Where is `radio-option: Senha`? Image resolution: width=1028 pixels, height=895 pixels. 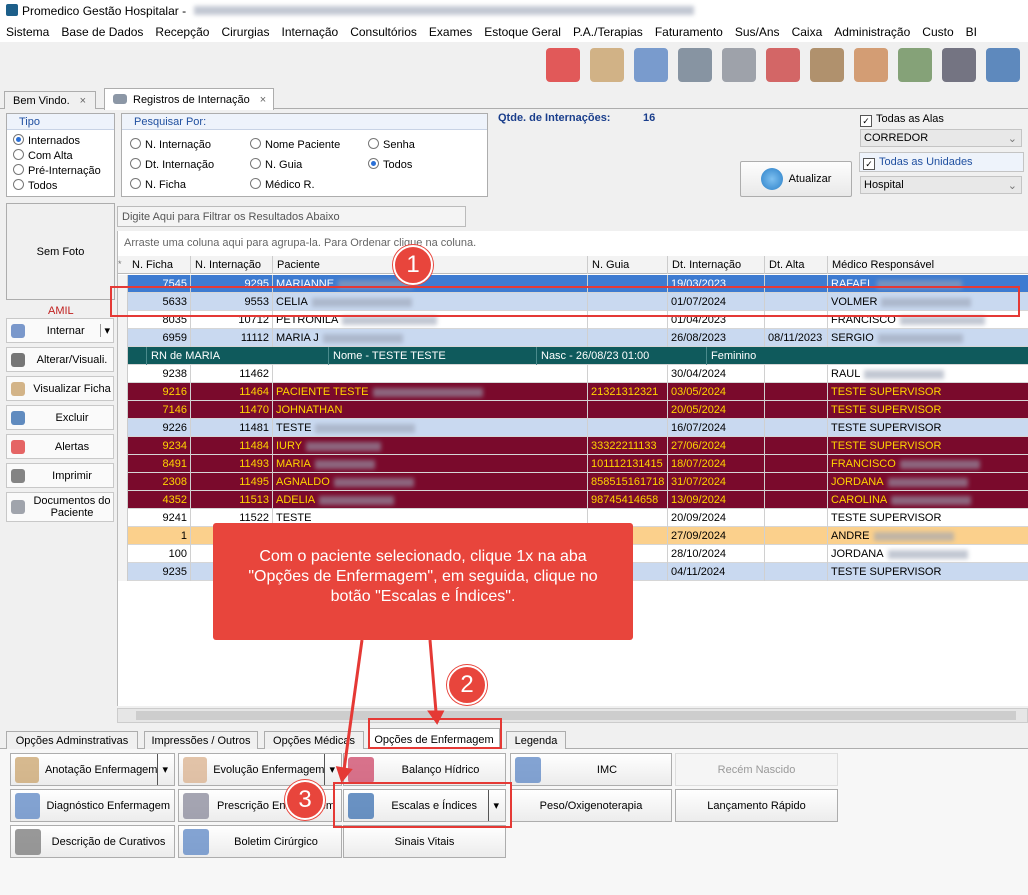
radio-option: Senha is located at coordinates (391, 144).